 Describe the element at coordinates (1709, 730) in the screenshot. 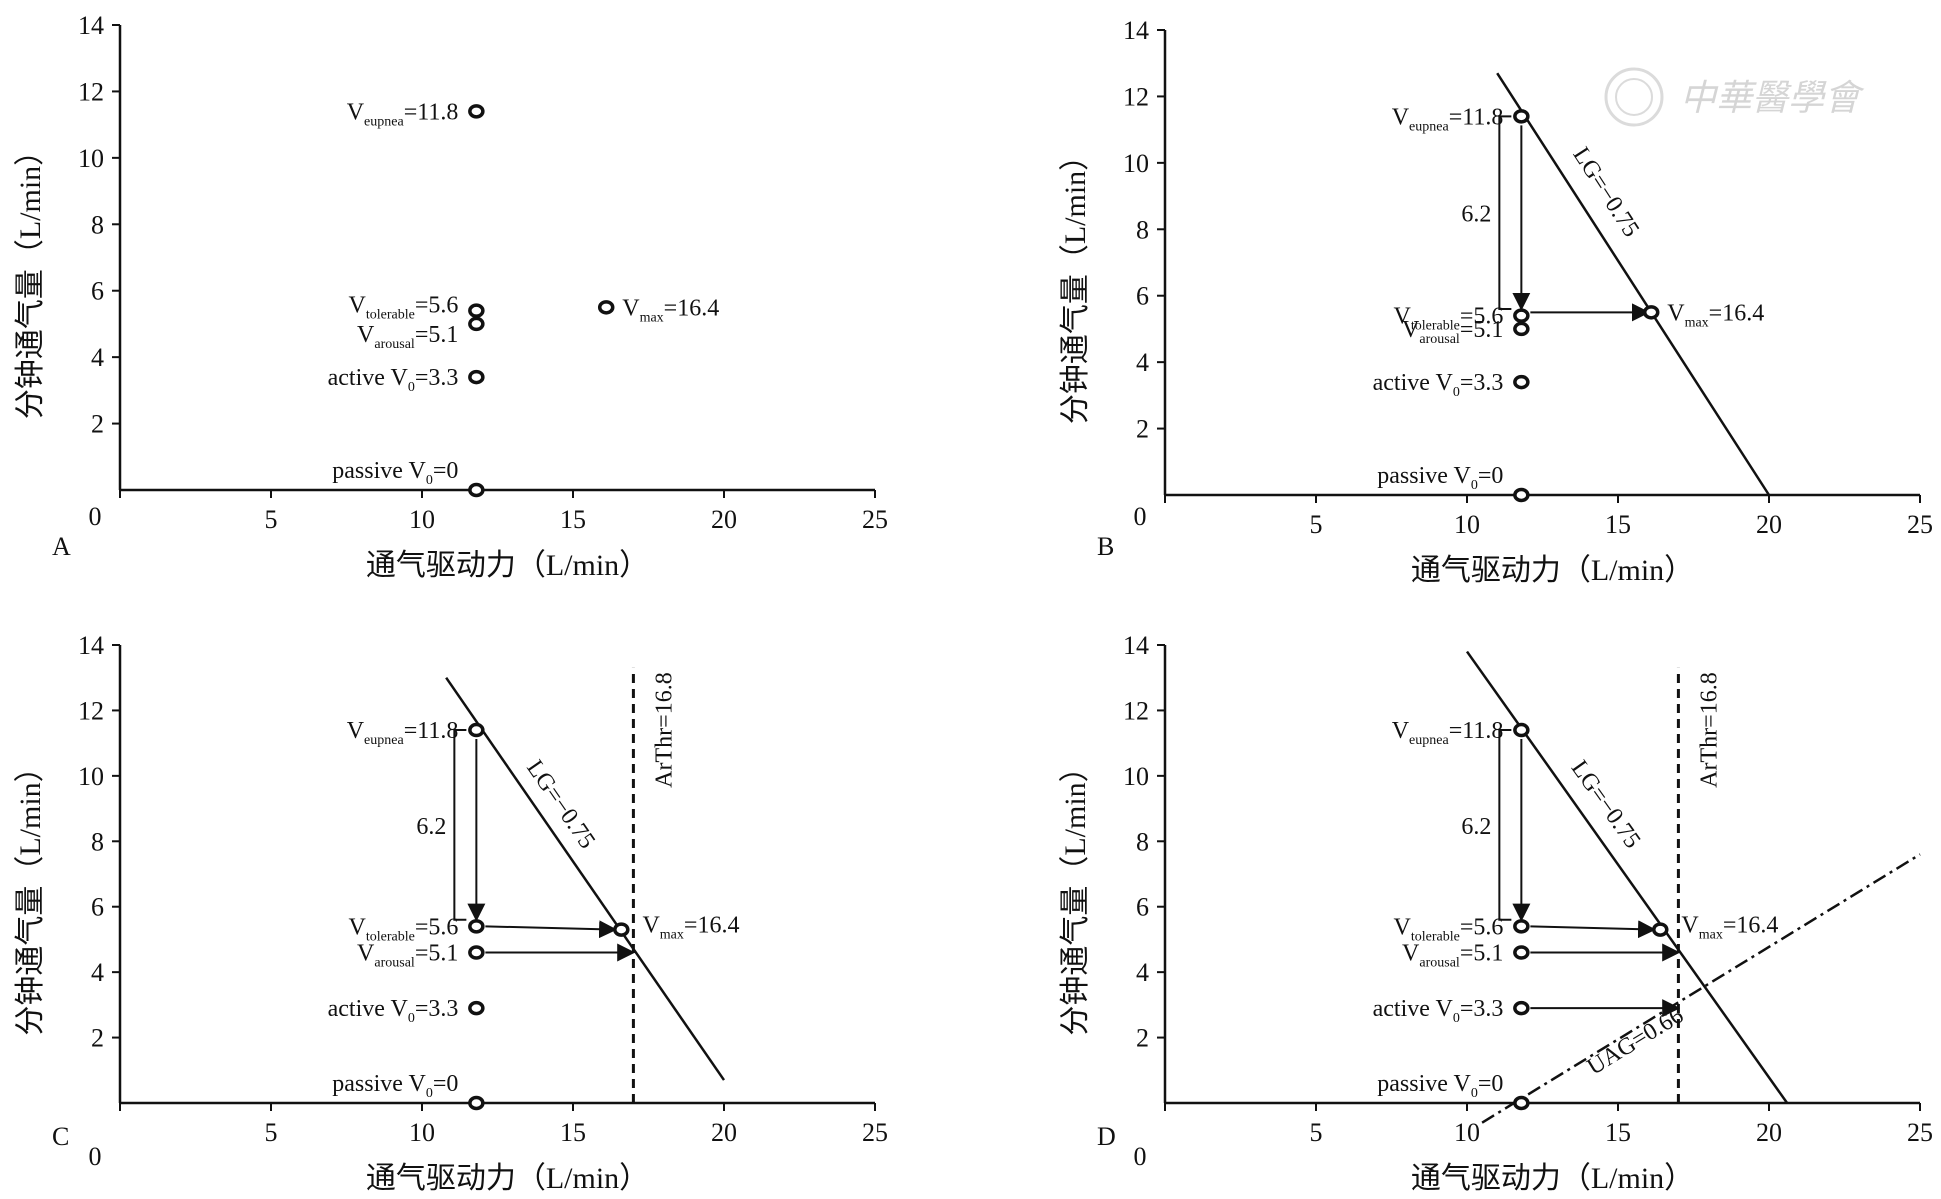

I see `arousal-threshold-label: ArThr=16.8` at that location.